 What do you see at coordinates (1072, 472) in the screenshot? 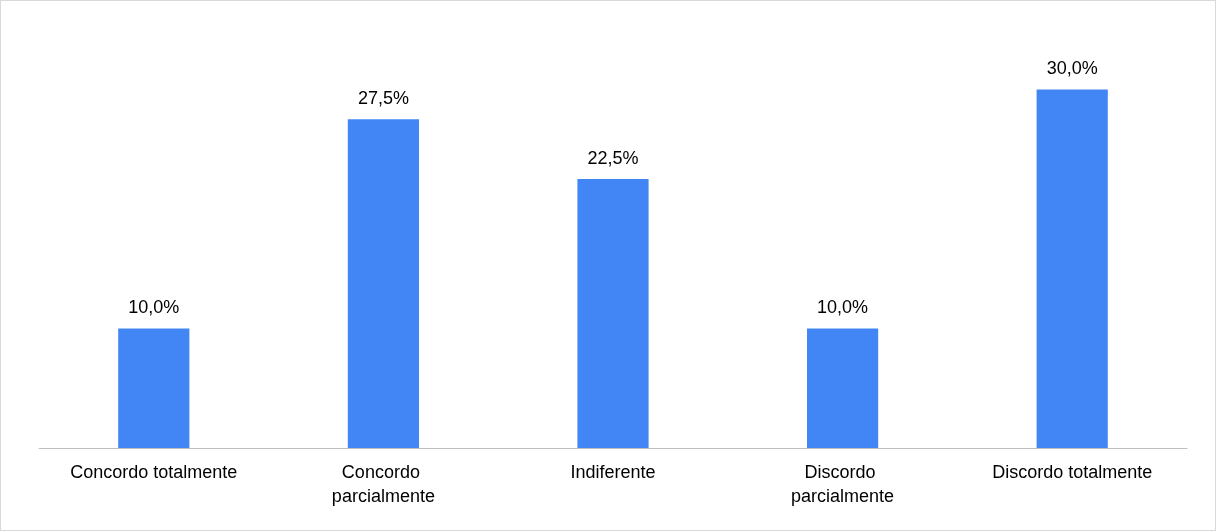
I see `x-tick-label: Discordo totalmente` at bounding box center [1072, 472].